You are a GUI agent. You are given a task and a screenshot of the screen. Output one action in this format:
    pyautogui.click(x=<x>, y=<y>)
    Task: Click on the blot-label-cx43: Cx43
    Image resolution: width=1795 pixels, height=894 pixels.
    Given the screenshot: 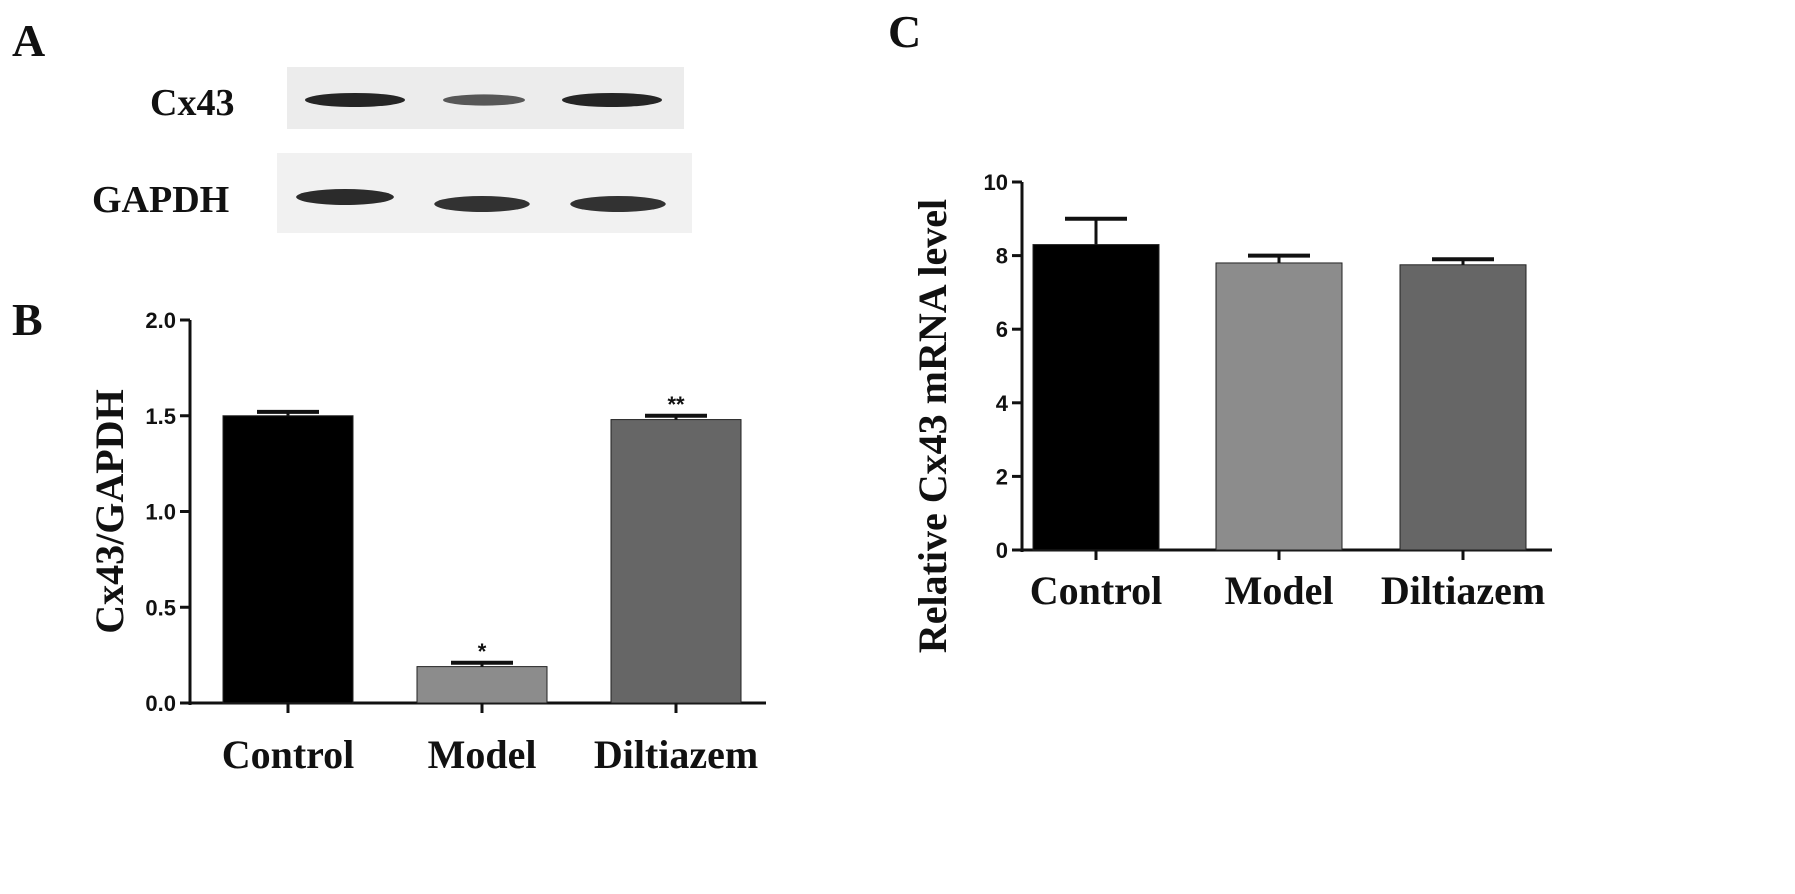 What is the action you would take?
    pyautogui.click(x=192, y=103)
    